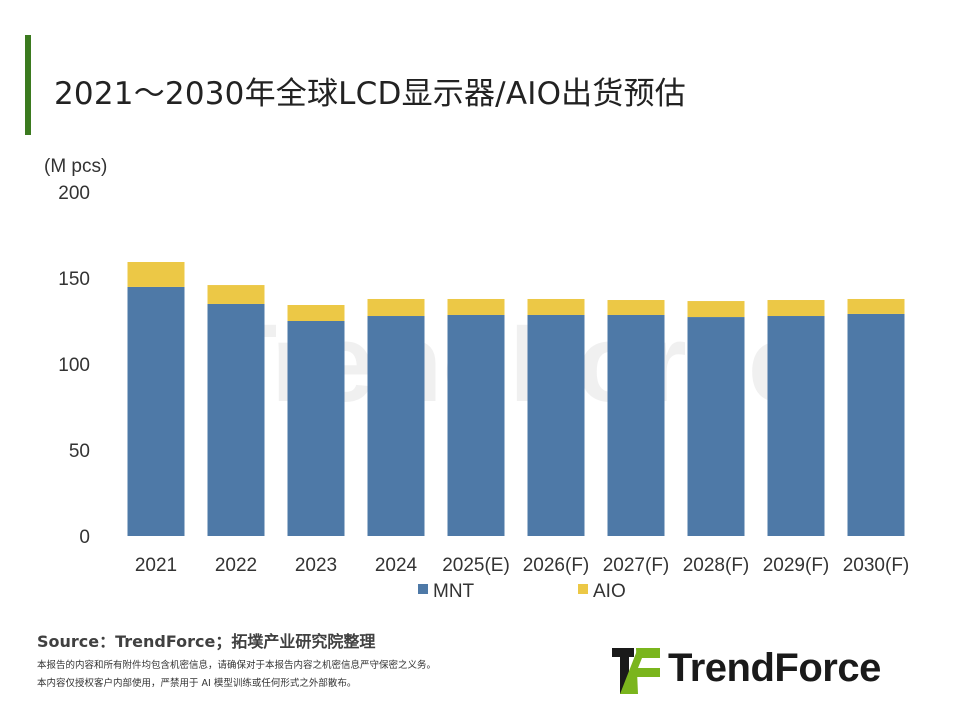 Image resolution: width=960 pixels, height=720 pixels. Describe the element at coordinates (28, 85) in the screenshot. I see `title-accent-bar` at that location.